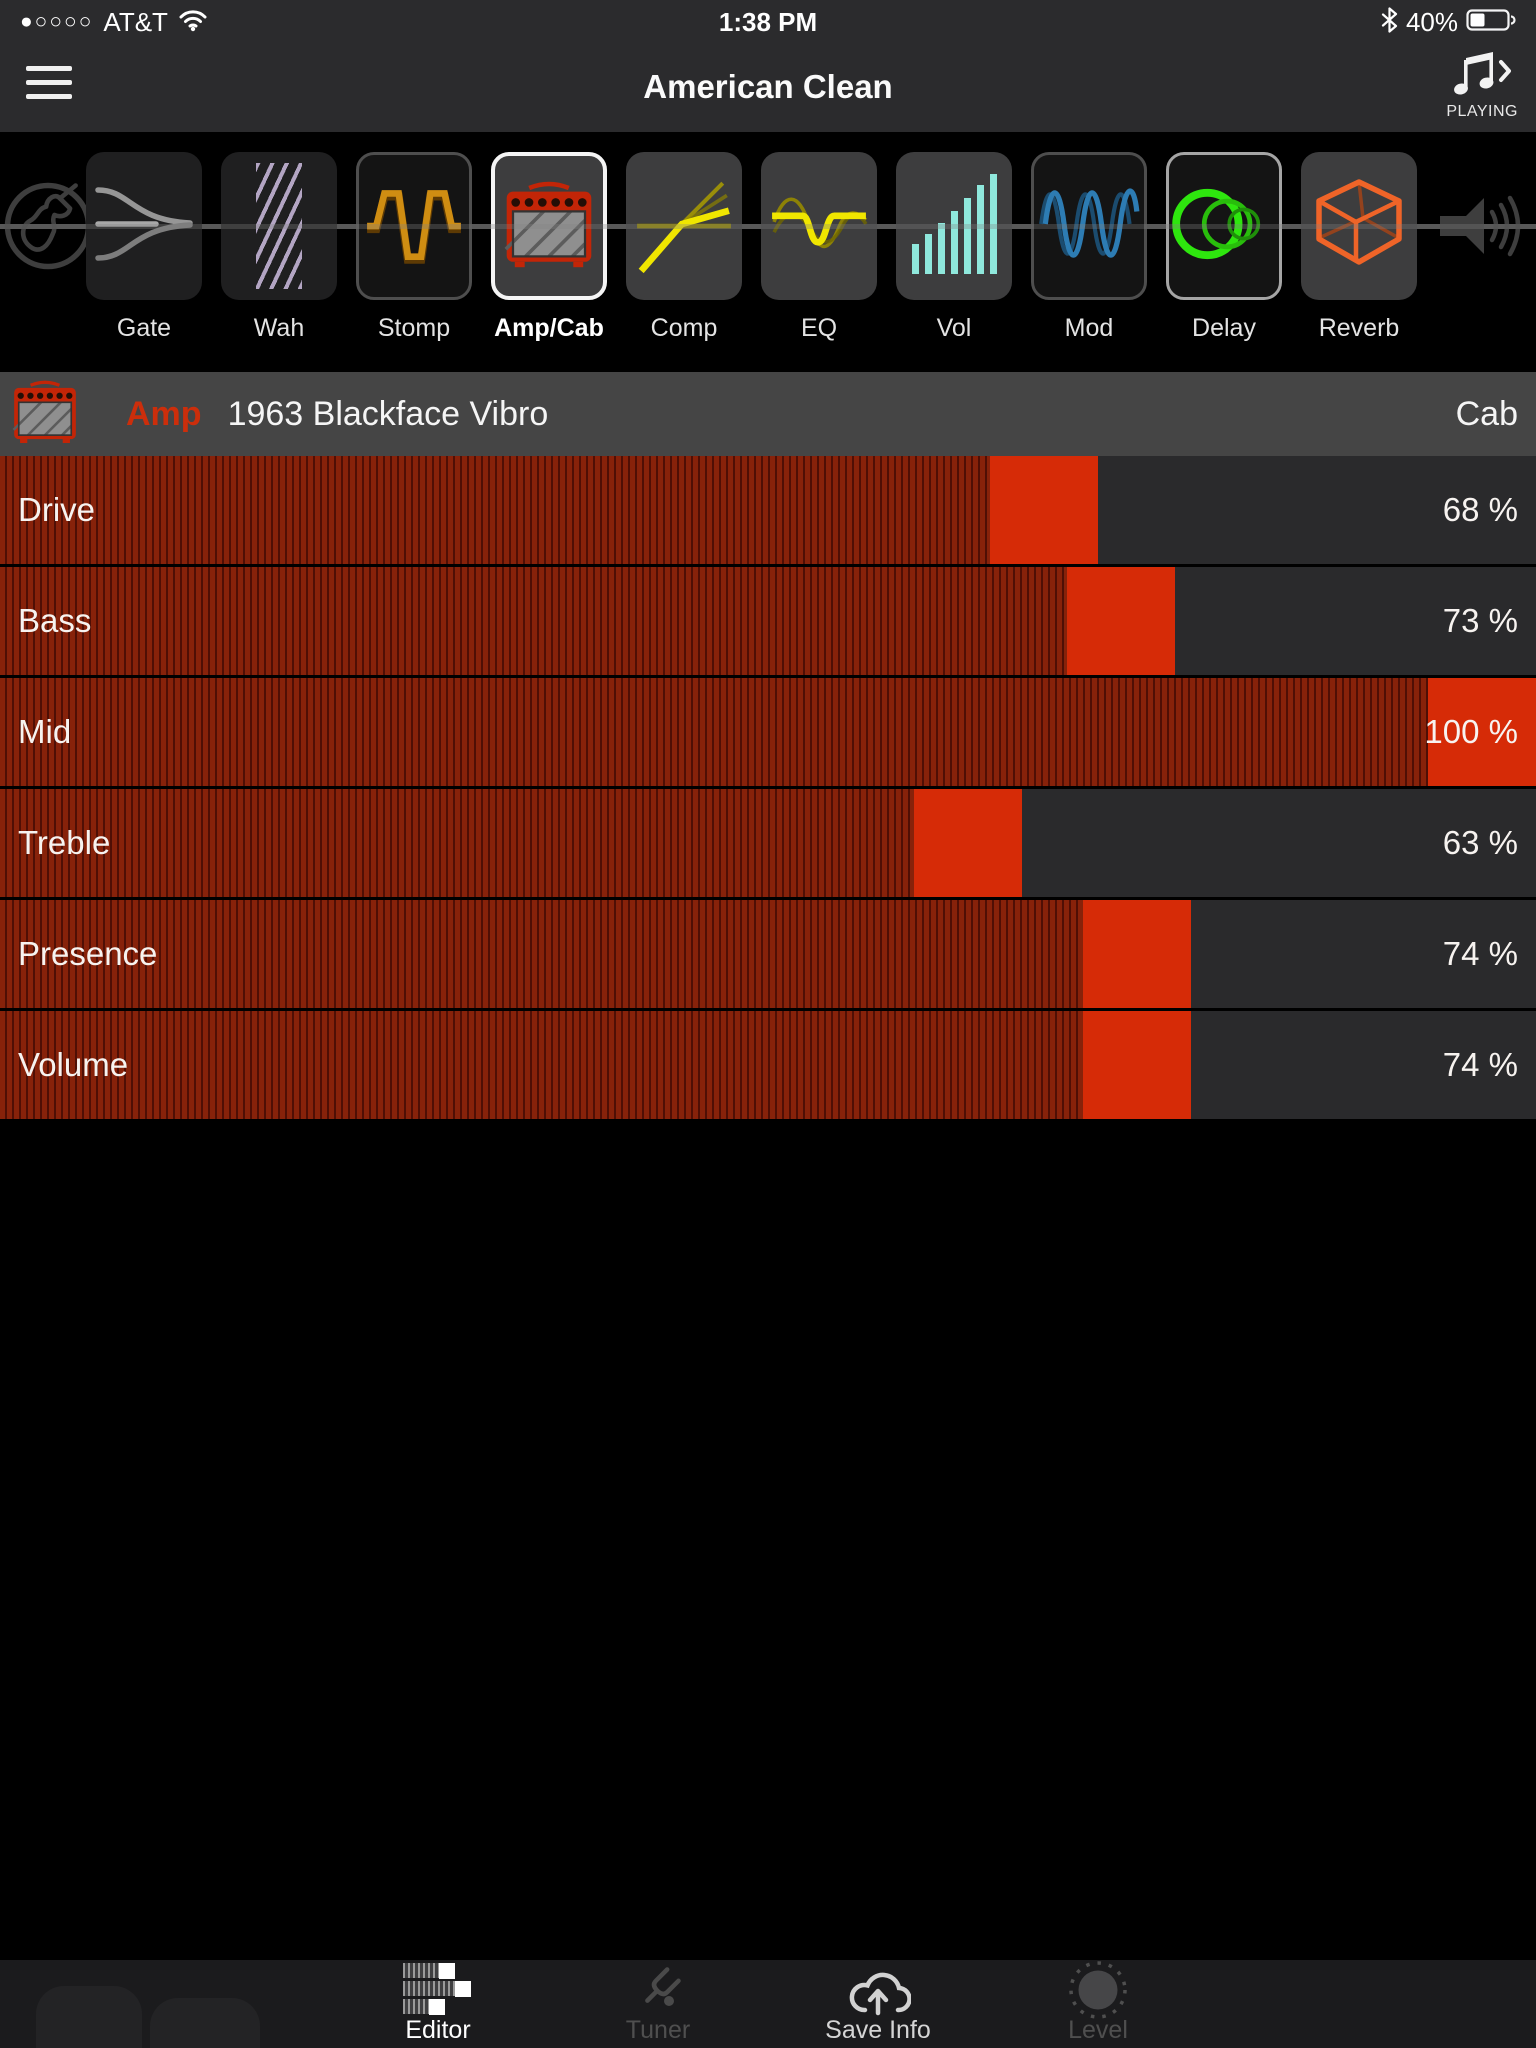 This screenshot has height=2048, width=1536. What do you see at coordinates (45, 414) in the screenshot?
I see `amp-small-icon` at bounding box center [45, 414].